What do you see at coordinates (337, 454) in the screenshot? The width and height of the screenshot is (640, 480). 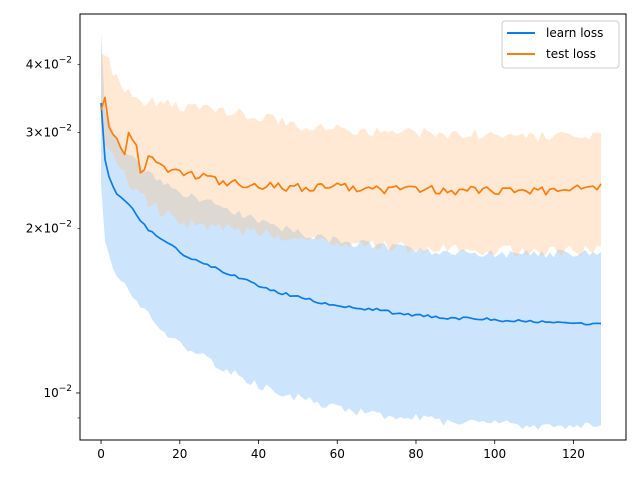 I see `x-tick-label: 60` at bounding box center [337, 454].